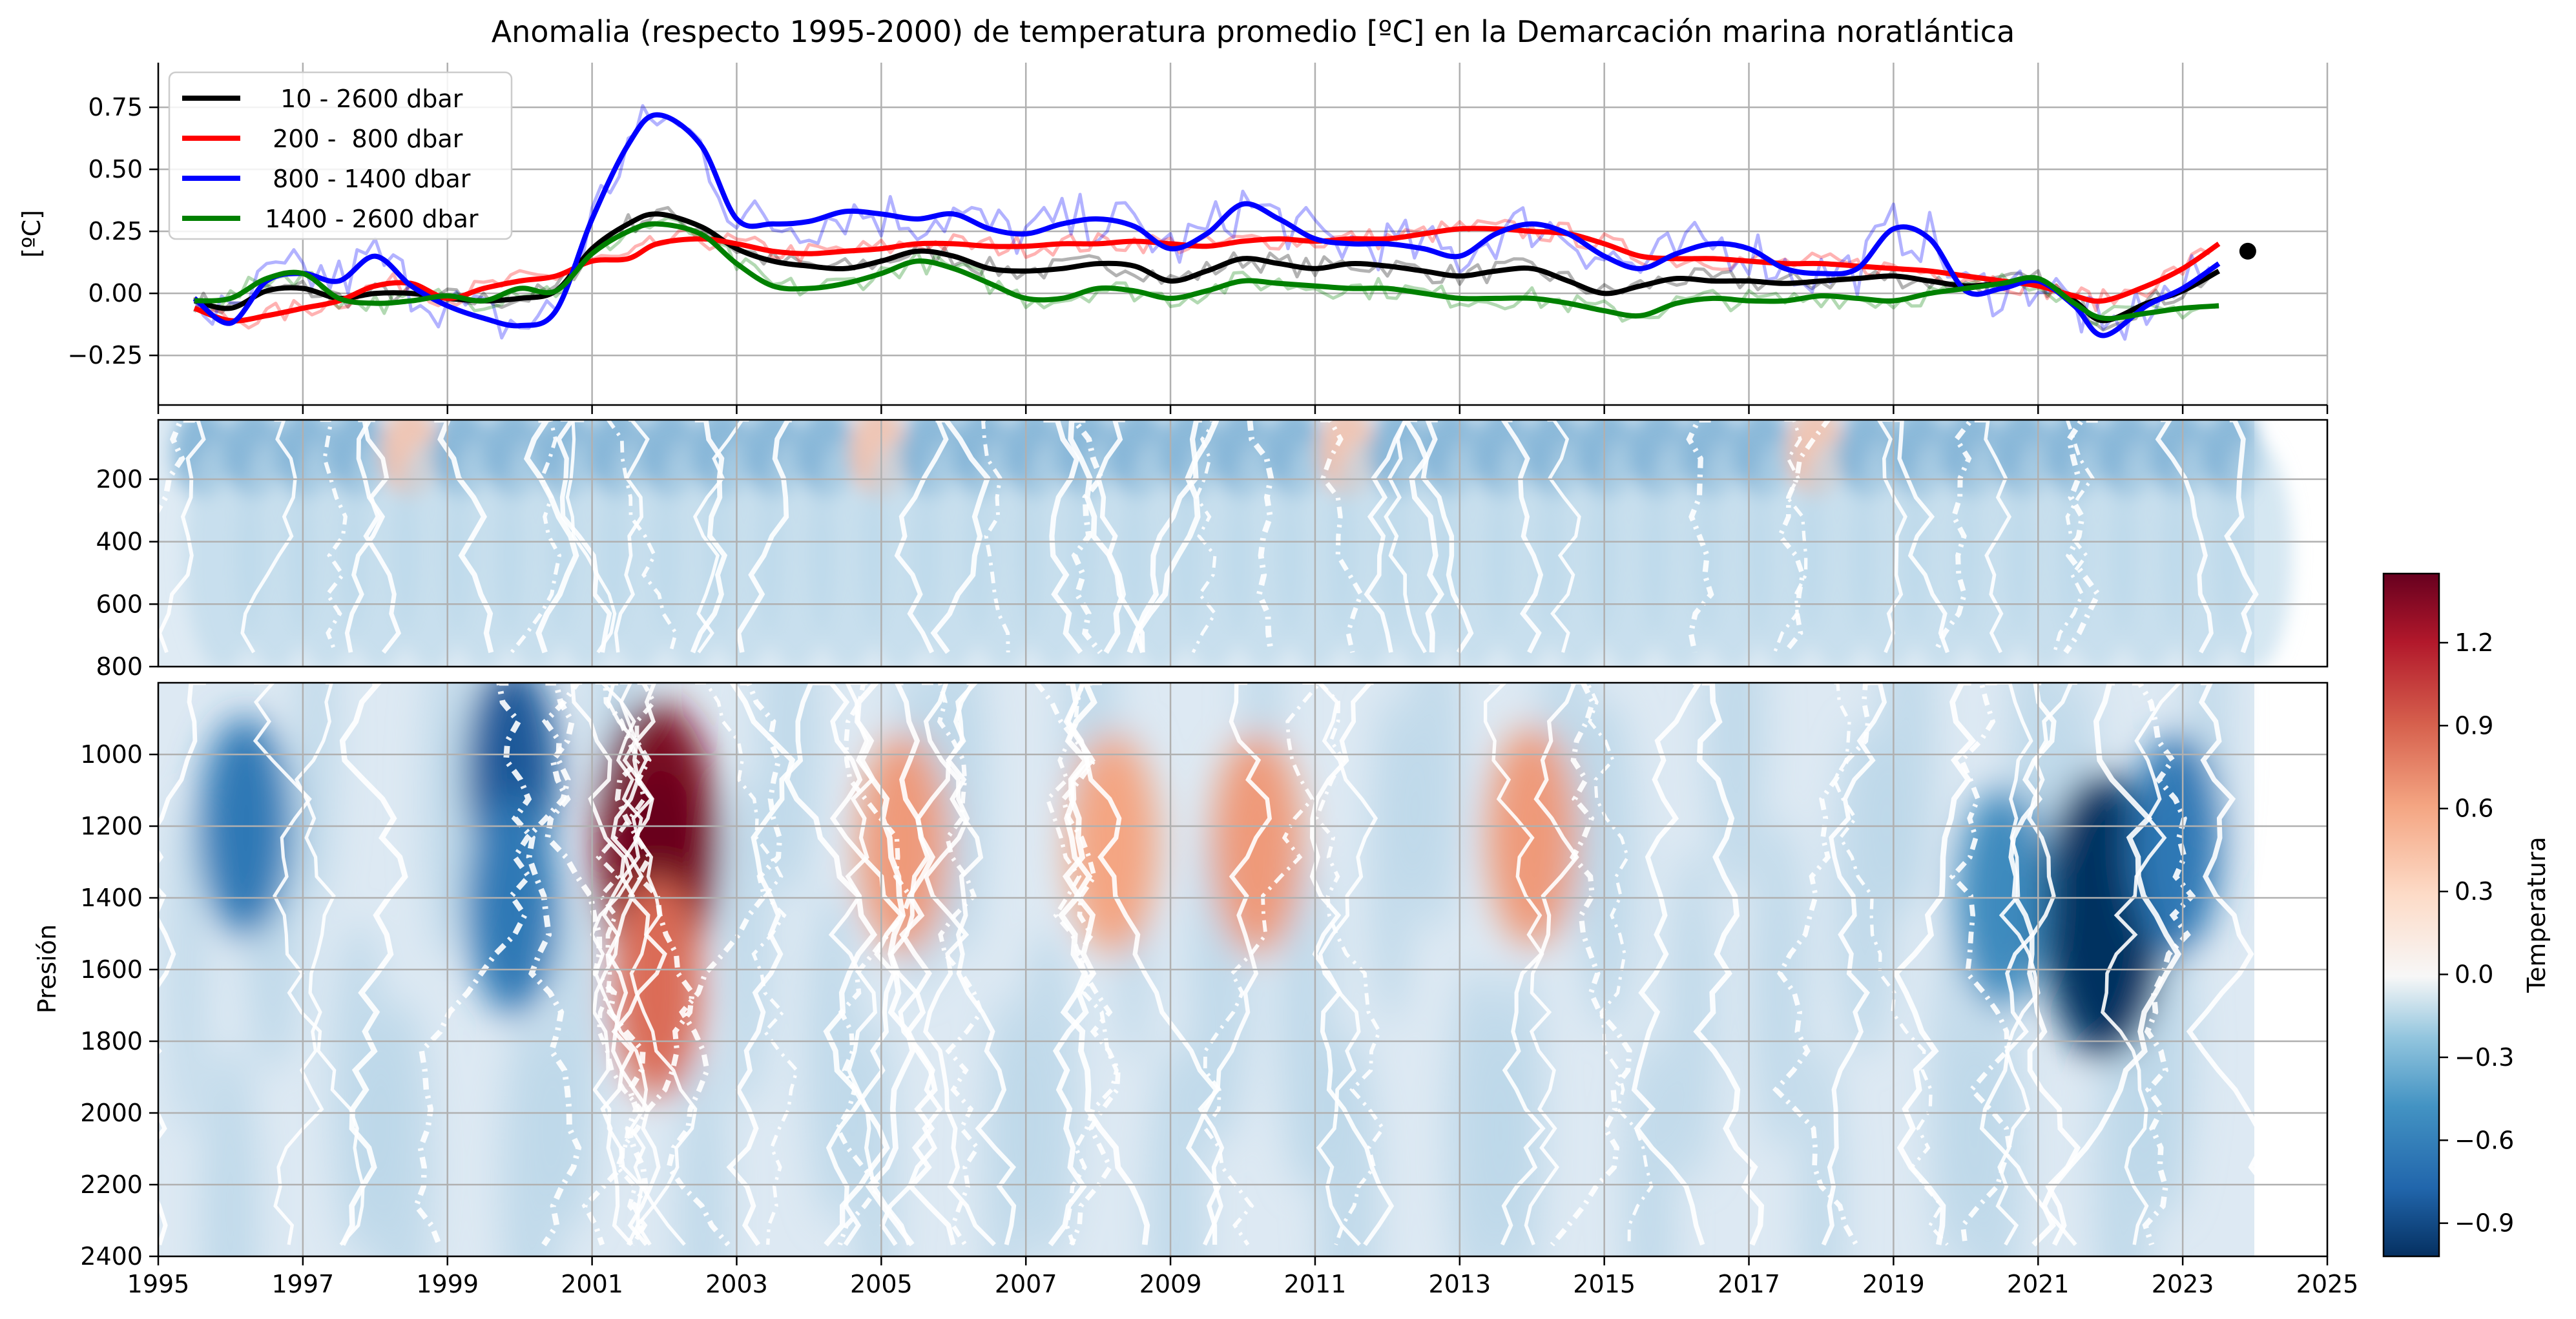 The width and height of the screenshot is (2576, 1319). Describe the element at coordinates (2183, 1284) in the screenshot. I see `x-tick-label: 2023` at that location.